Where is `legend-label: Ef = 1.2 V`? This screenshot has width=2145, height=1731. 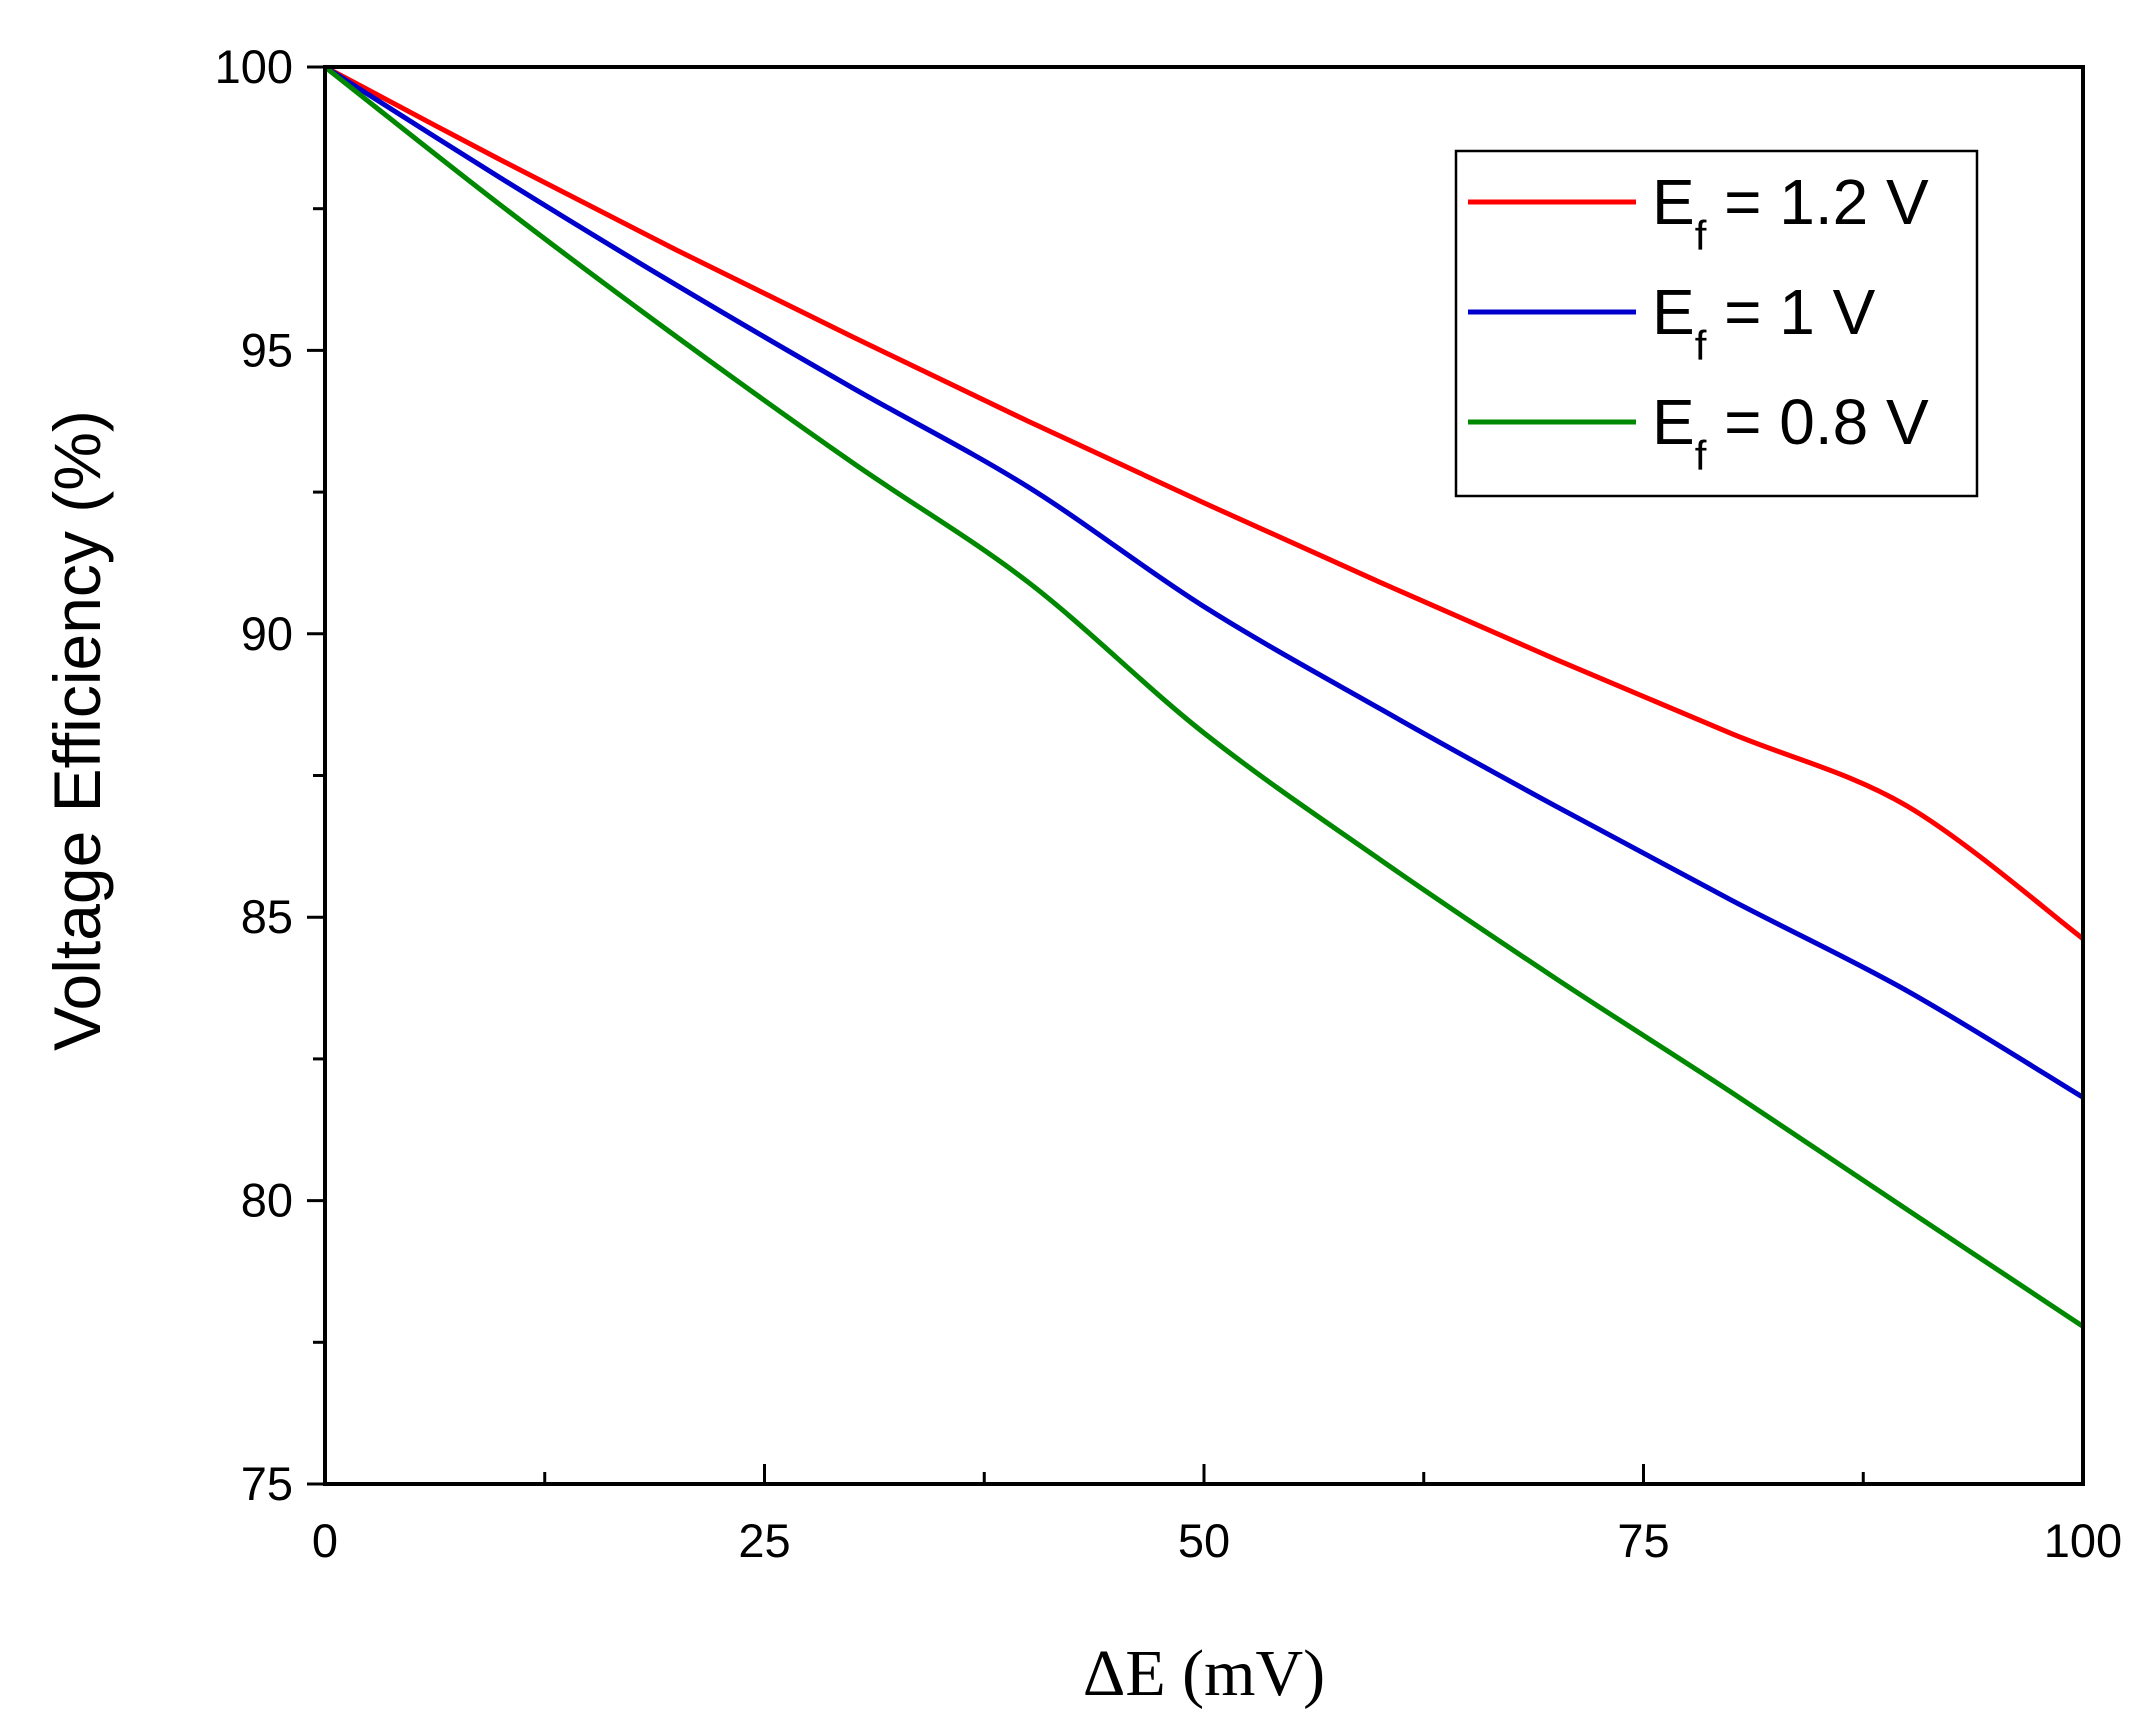 legend-label: Ef = 1.2 V is located at coordinates (1790, 212).